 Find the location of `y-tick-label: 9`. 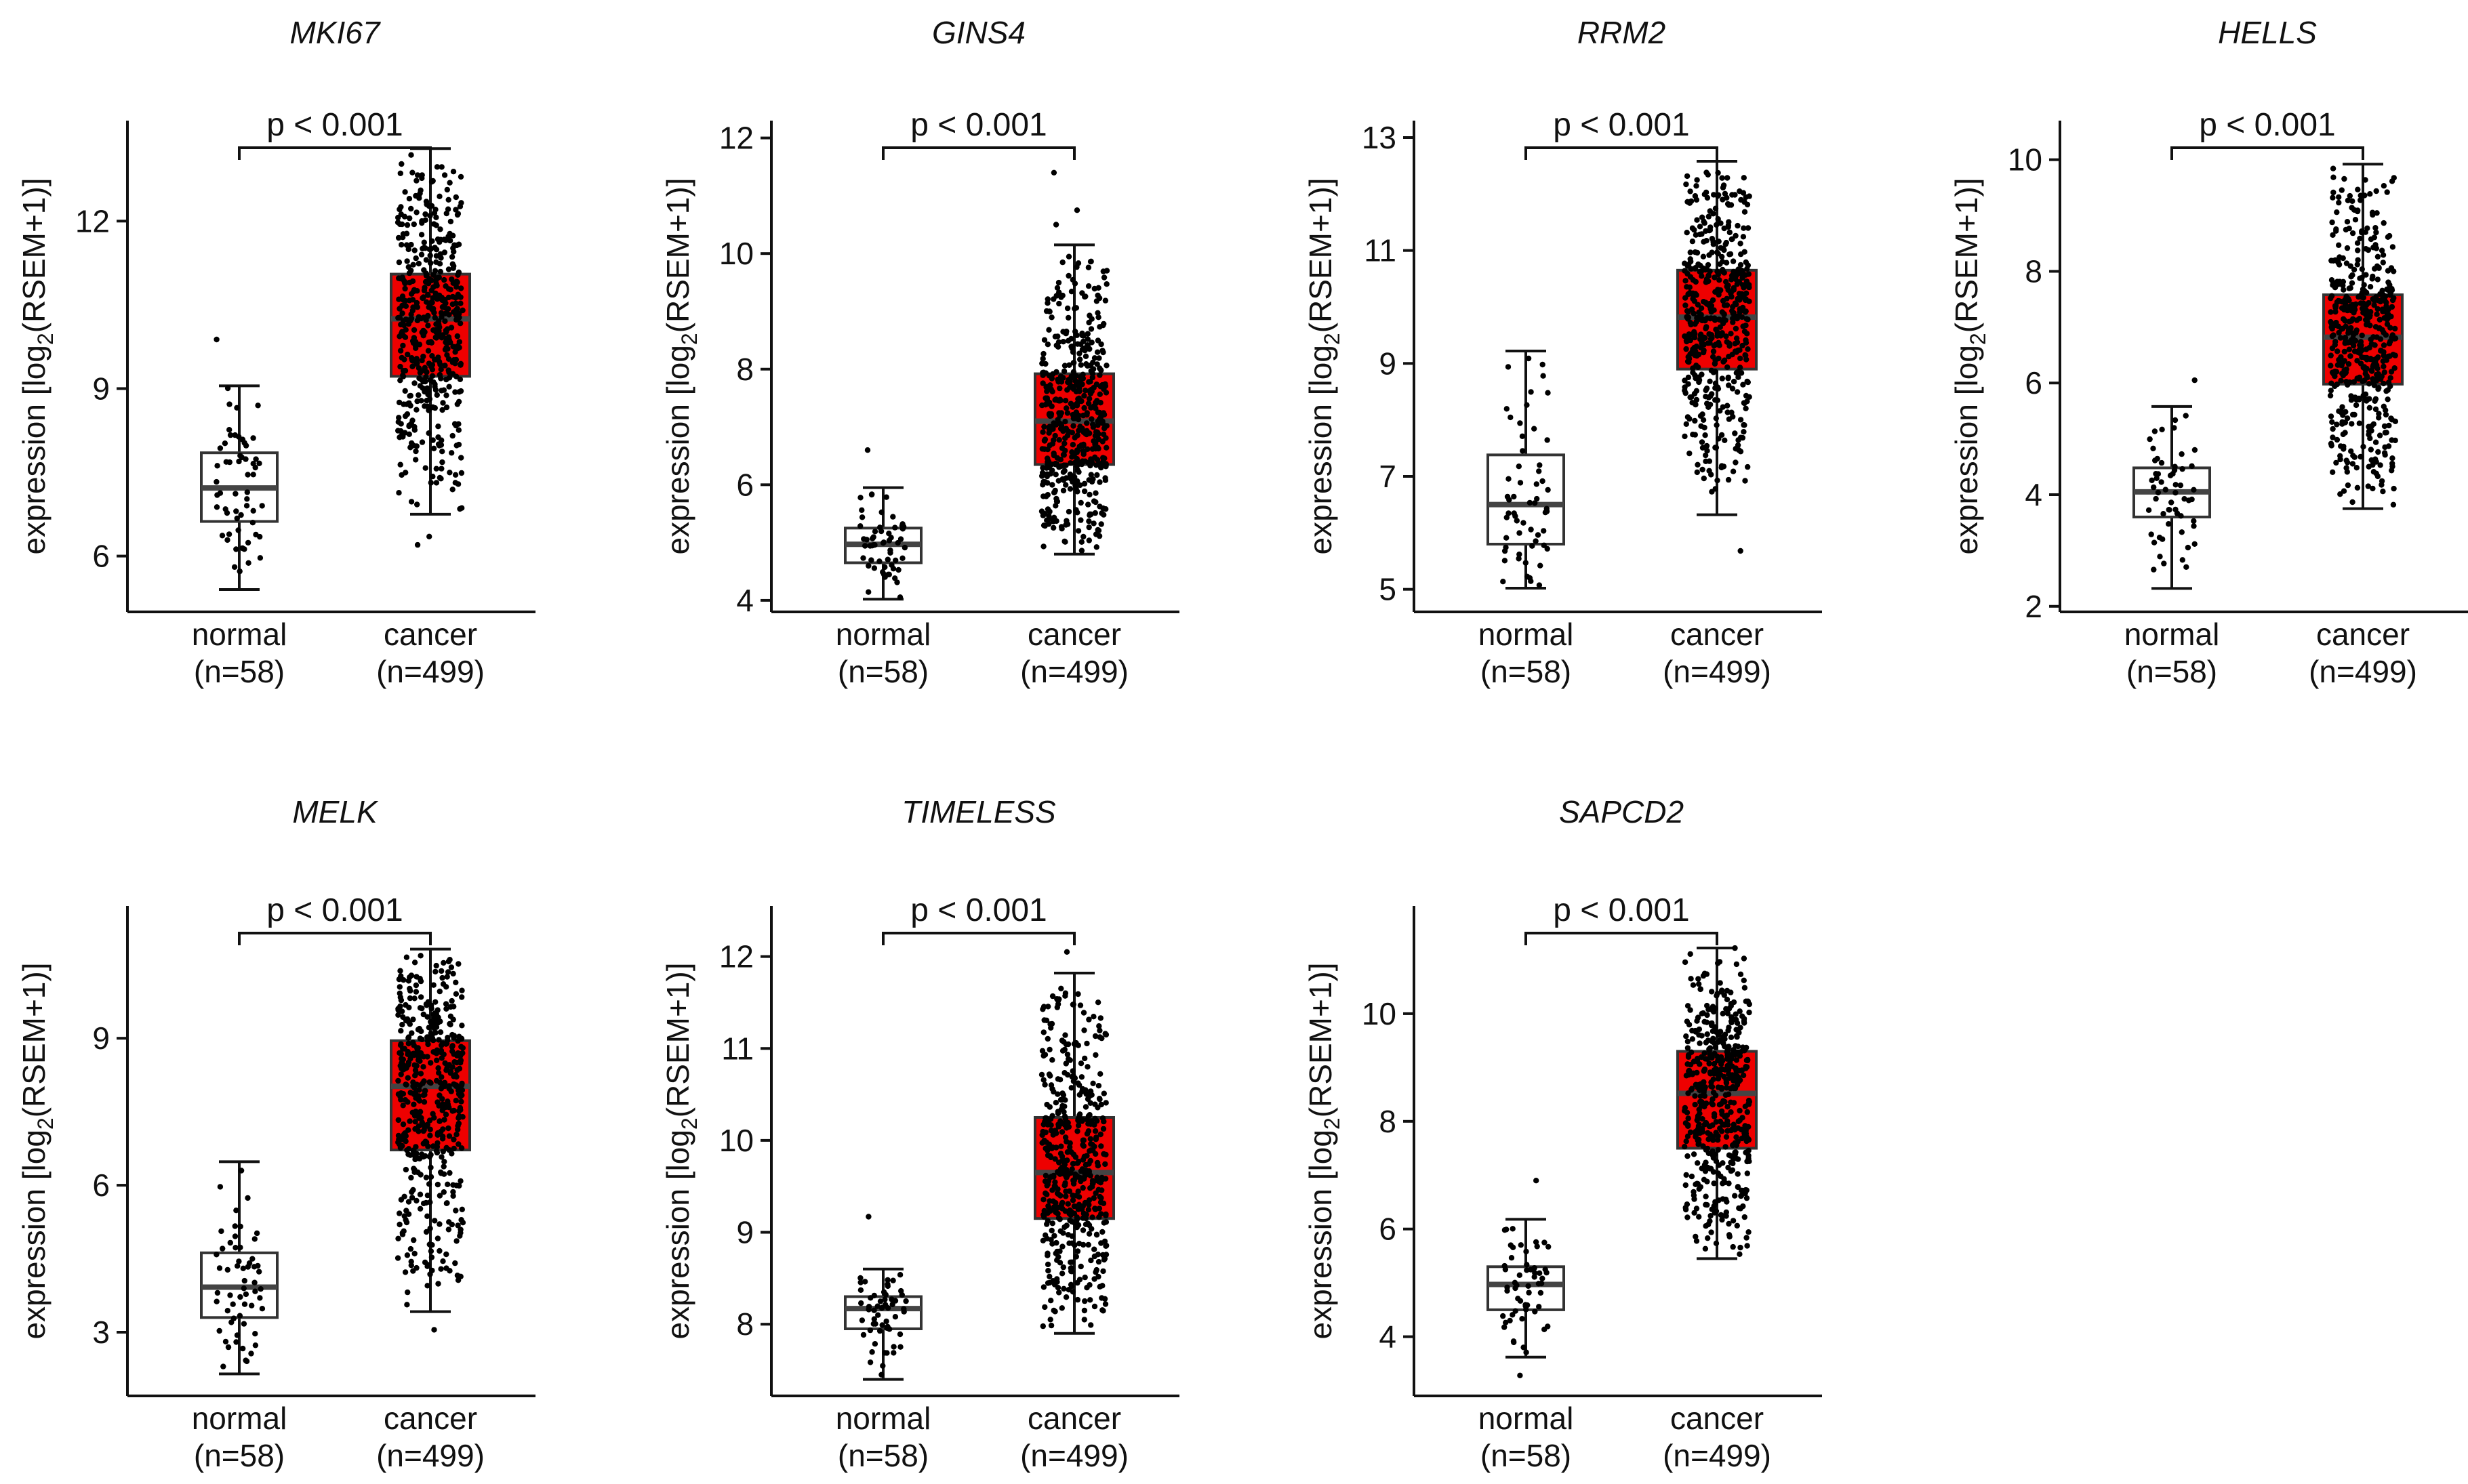

y-tick-label: 9 is located at coordinates (1387, 363).